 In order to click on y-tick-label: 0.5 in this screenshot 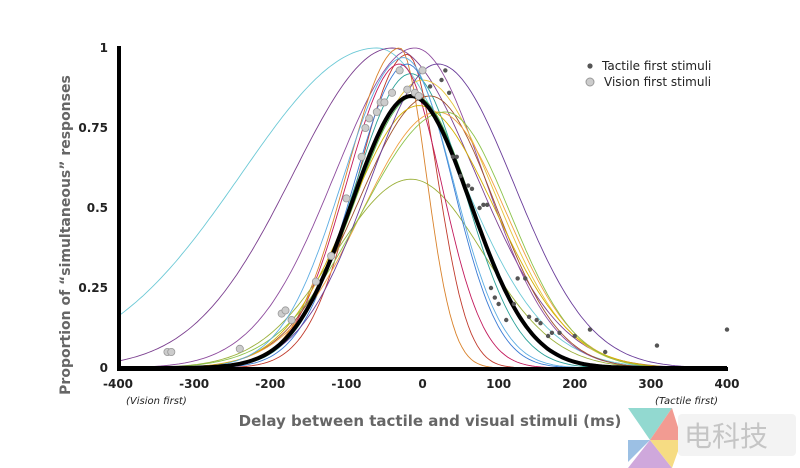, I will do `click(97, 208)`.